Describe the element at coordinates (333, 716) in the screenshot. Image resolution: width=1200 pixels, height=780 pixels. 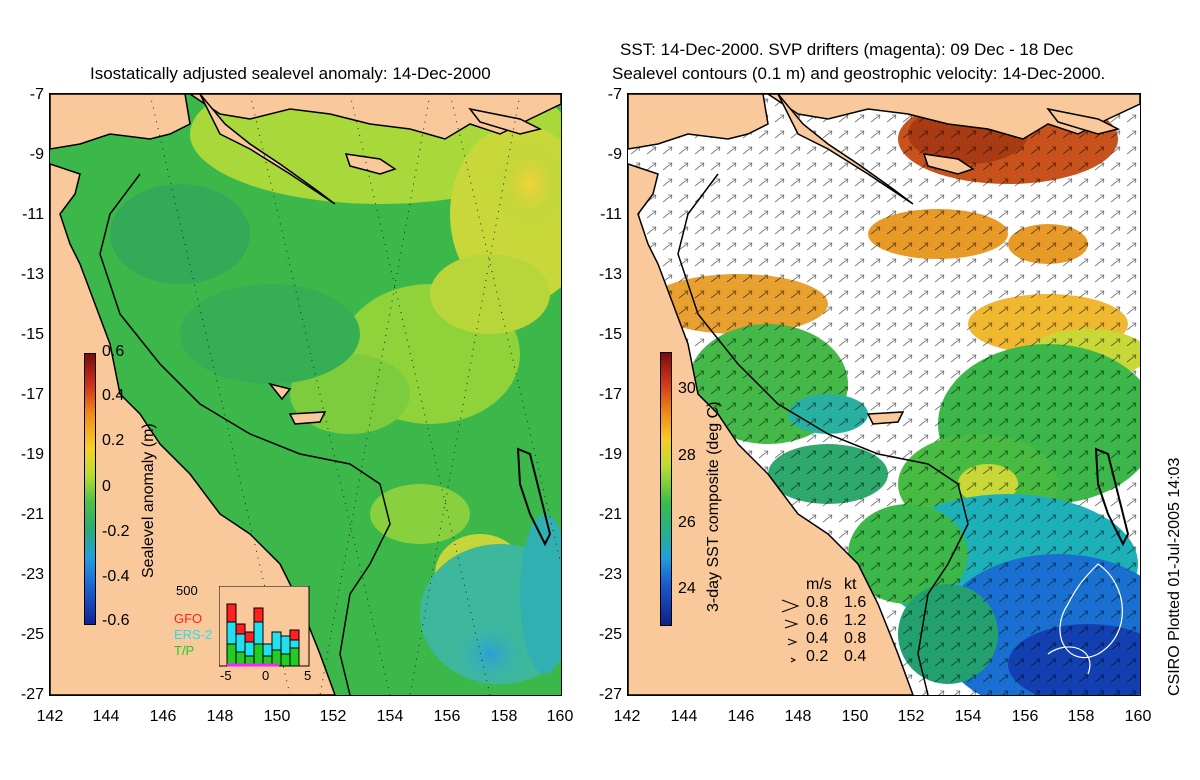
I see `left-lon-tick: 152` at that location.